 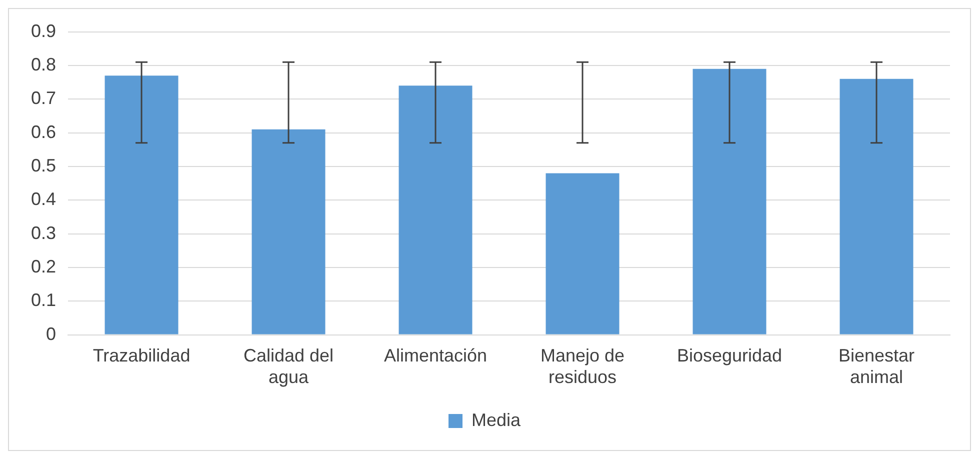 I want to click on y-tick-label: 0.1, so click(x=43, y=300).